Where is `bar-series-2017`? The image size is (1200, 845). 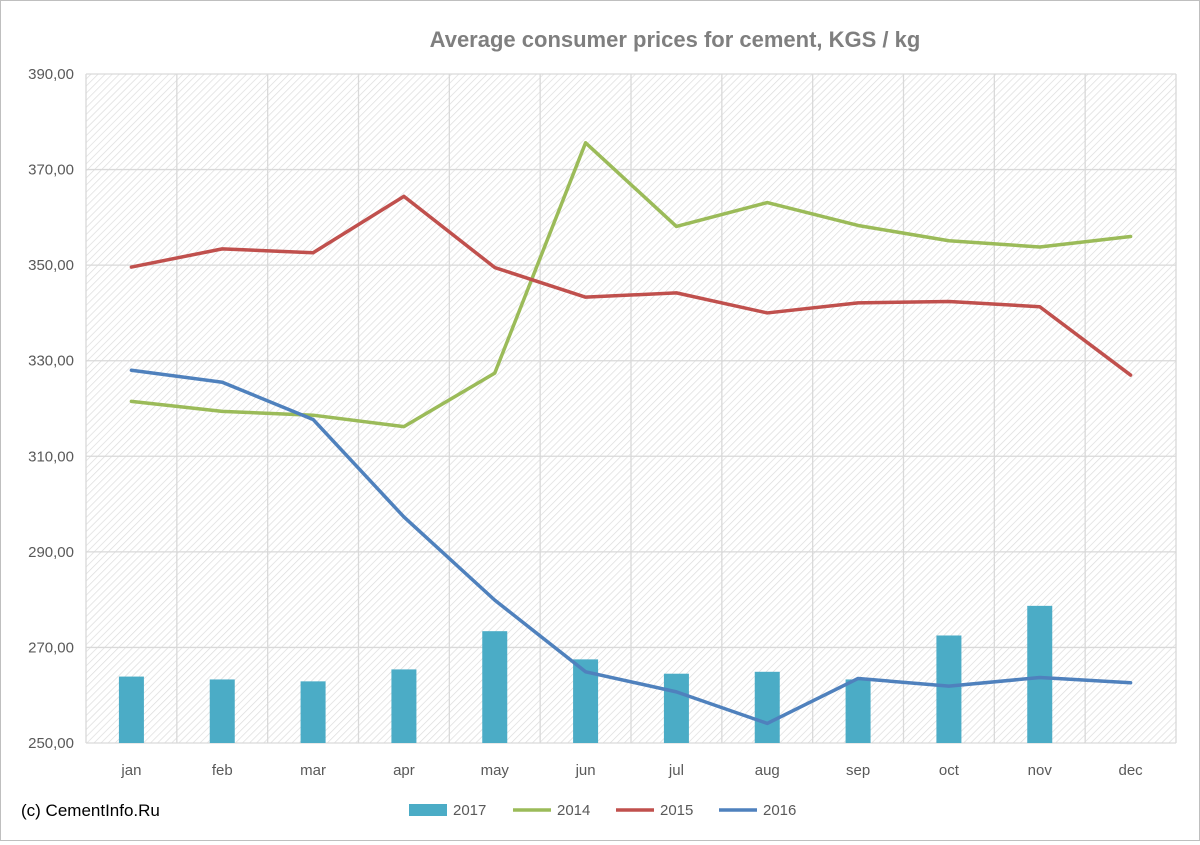 bar-series-2017 is located at coordinates (585, 674).